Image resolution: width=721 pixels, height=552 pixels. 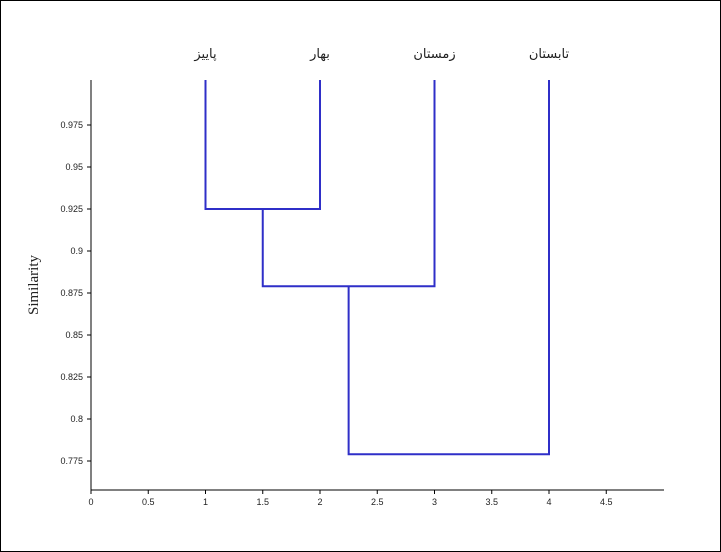 What do you see at coordinates (491, 502) in the screenshot?
I see `x-tick-label: 3.5` at bounding box center [491, 502].